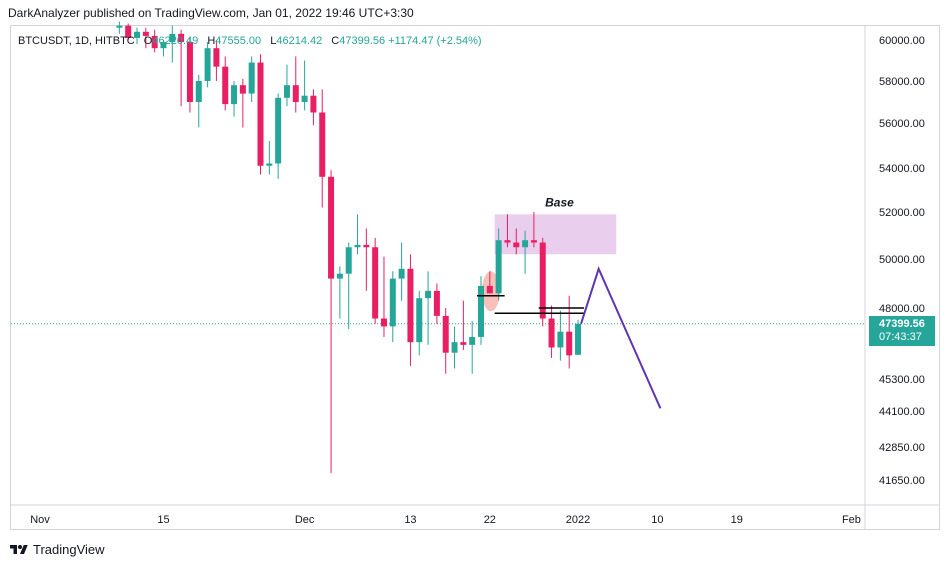  I want to click on legend-change: +1174.47 (+2.54%), so click(435, 41).